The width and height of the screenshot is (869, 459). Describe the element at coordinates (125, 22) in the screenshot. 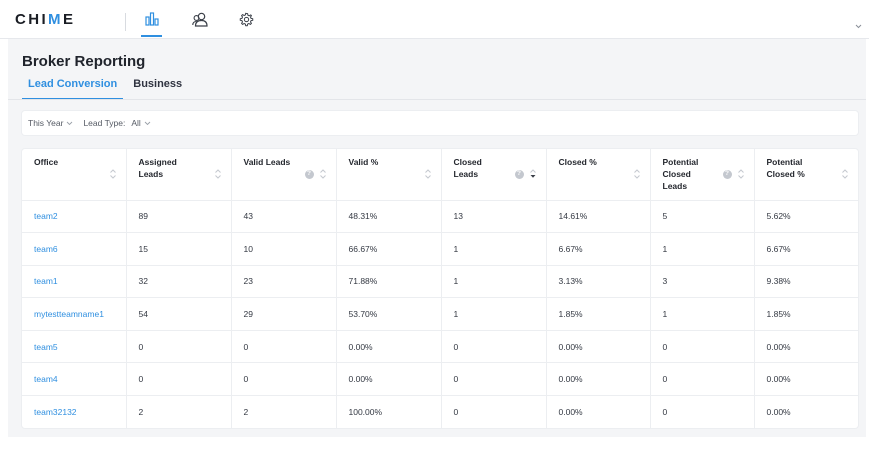

I see `nav-divider` at that location.